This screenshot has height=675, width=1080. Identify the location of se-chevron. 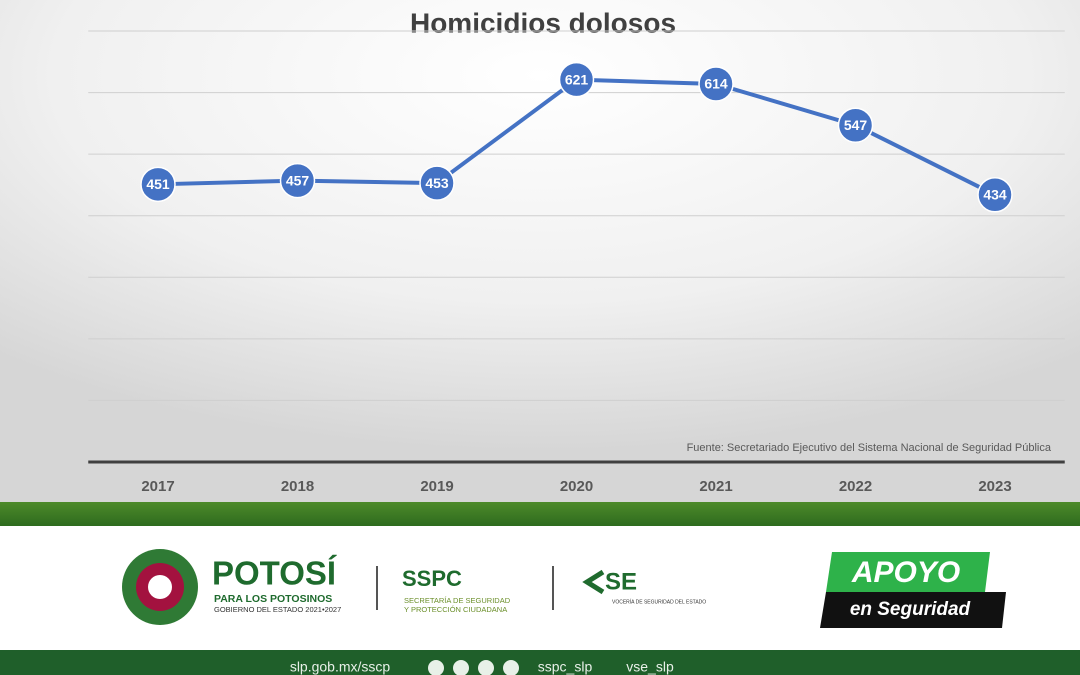
(593, 582).